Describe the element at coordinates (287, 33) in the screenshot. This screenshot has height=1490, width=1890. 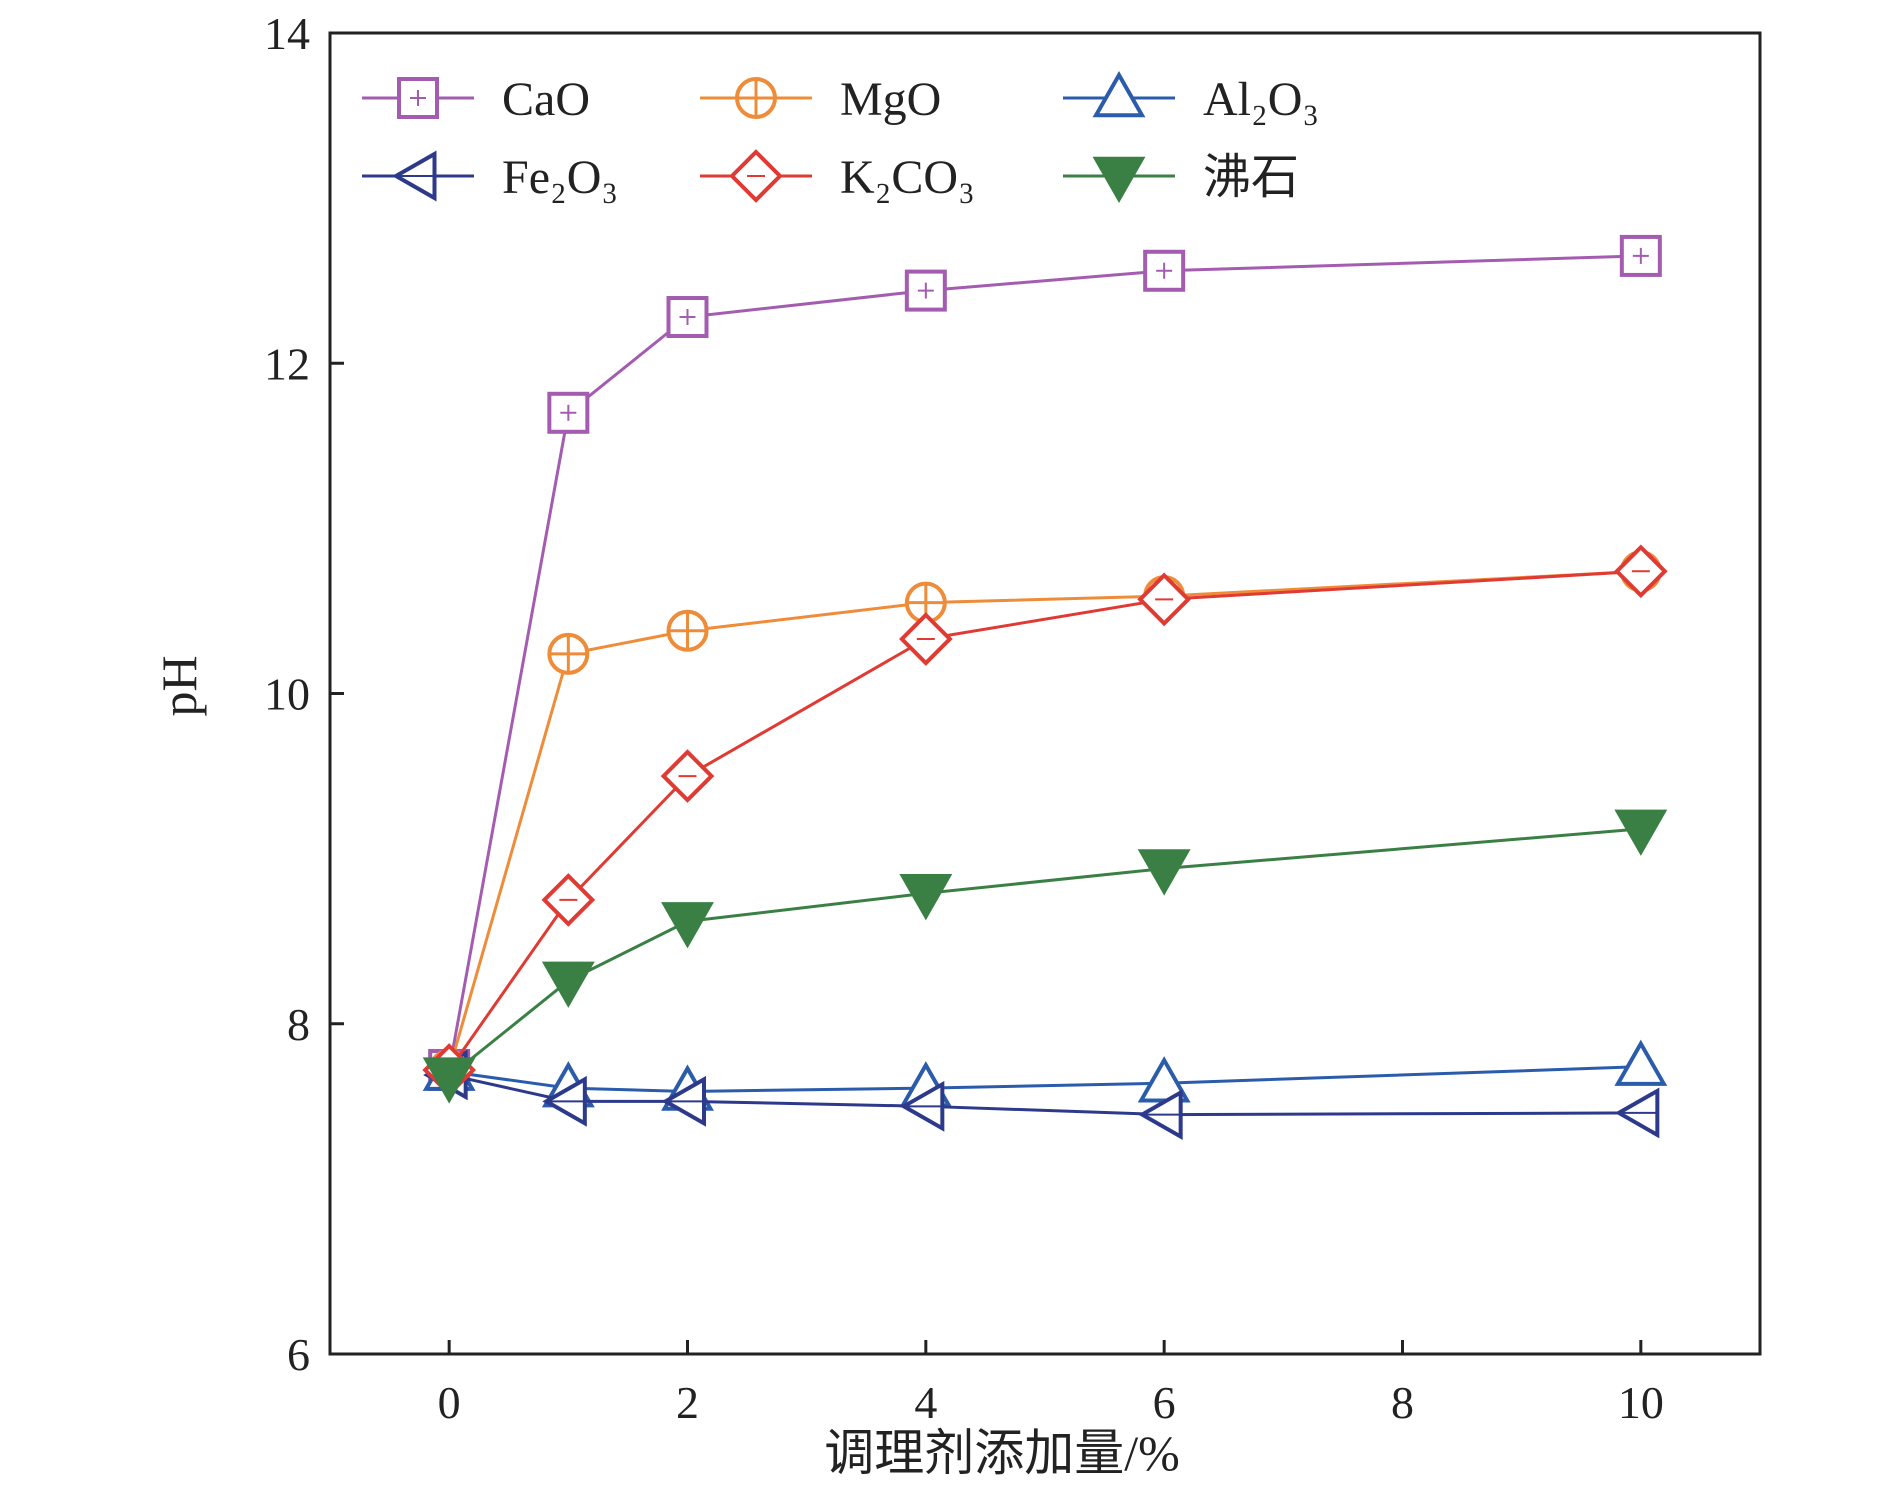
I see `y-tick-label: 14` at that location.